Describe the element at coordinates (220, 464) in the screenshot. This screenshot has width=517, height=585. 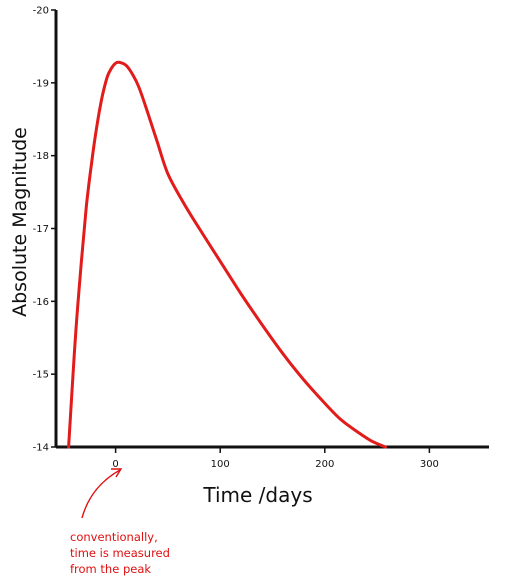
I see `x-tick-label: 100` at that location.